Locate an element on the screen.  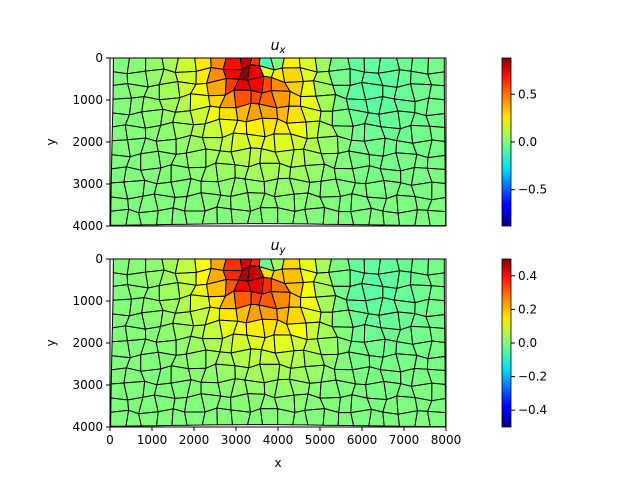
x-tick-label: 8000 is located at coordinates (446, 440).